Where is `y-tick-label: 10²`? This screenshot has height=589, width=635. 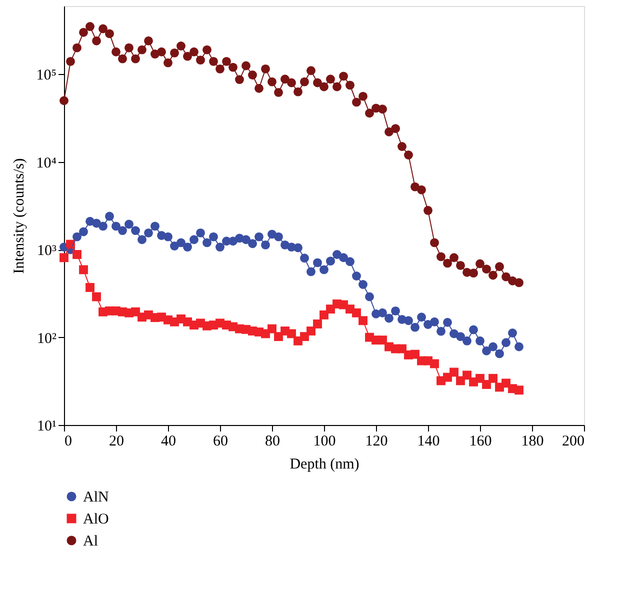
y-tick-label: 10² is located at coordinates (47, 338).